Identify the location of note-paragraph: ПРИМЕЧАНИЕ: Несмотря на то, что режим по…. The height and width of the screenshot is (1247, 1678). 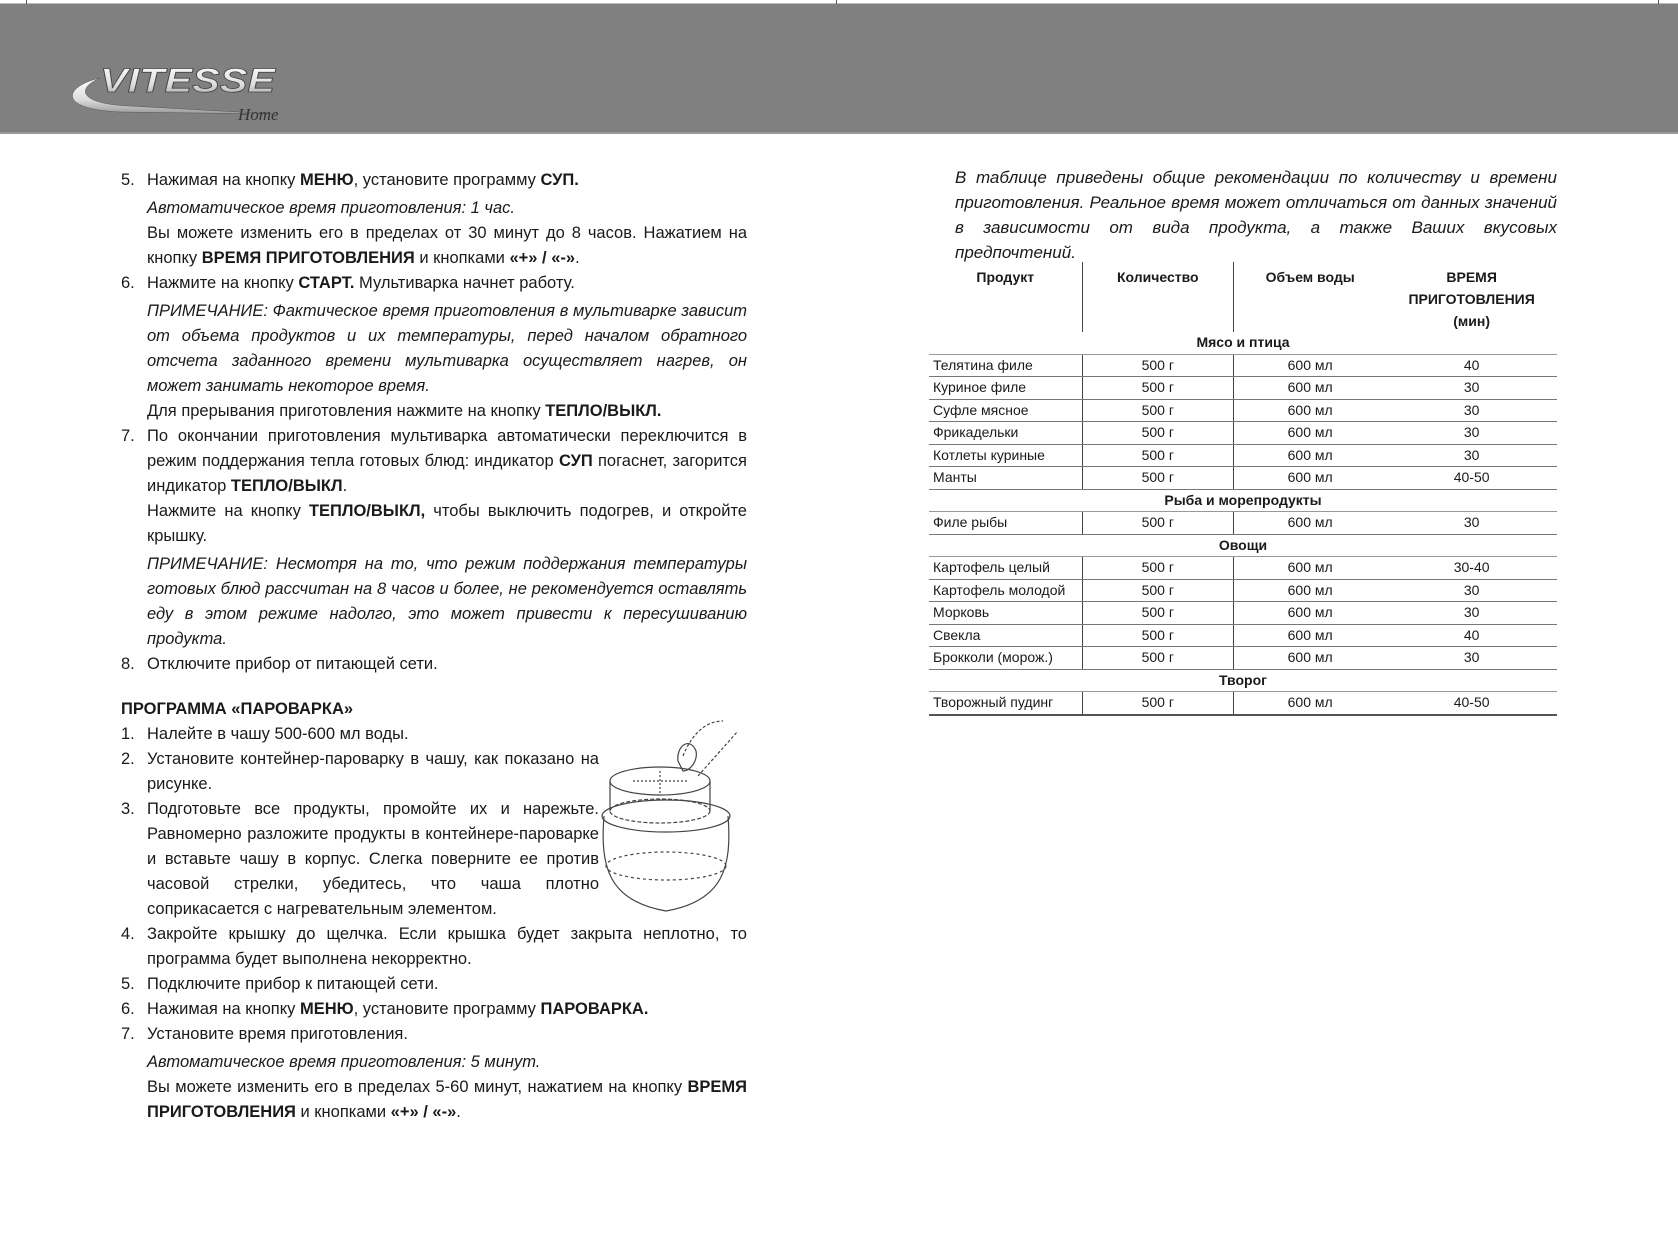
(434, 602).